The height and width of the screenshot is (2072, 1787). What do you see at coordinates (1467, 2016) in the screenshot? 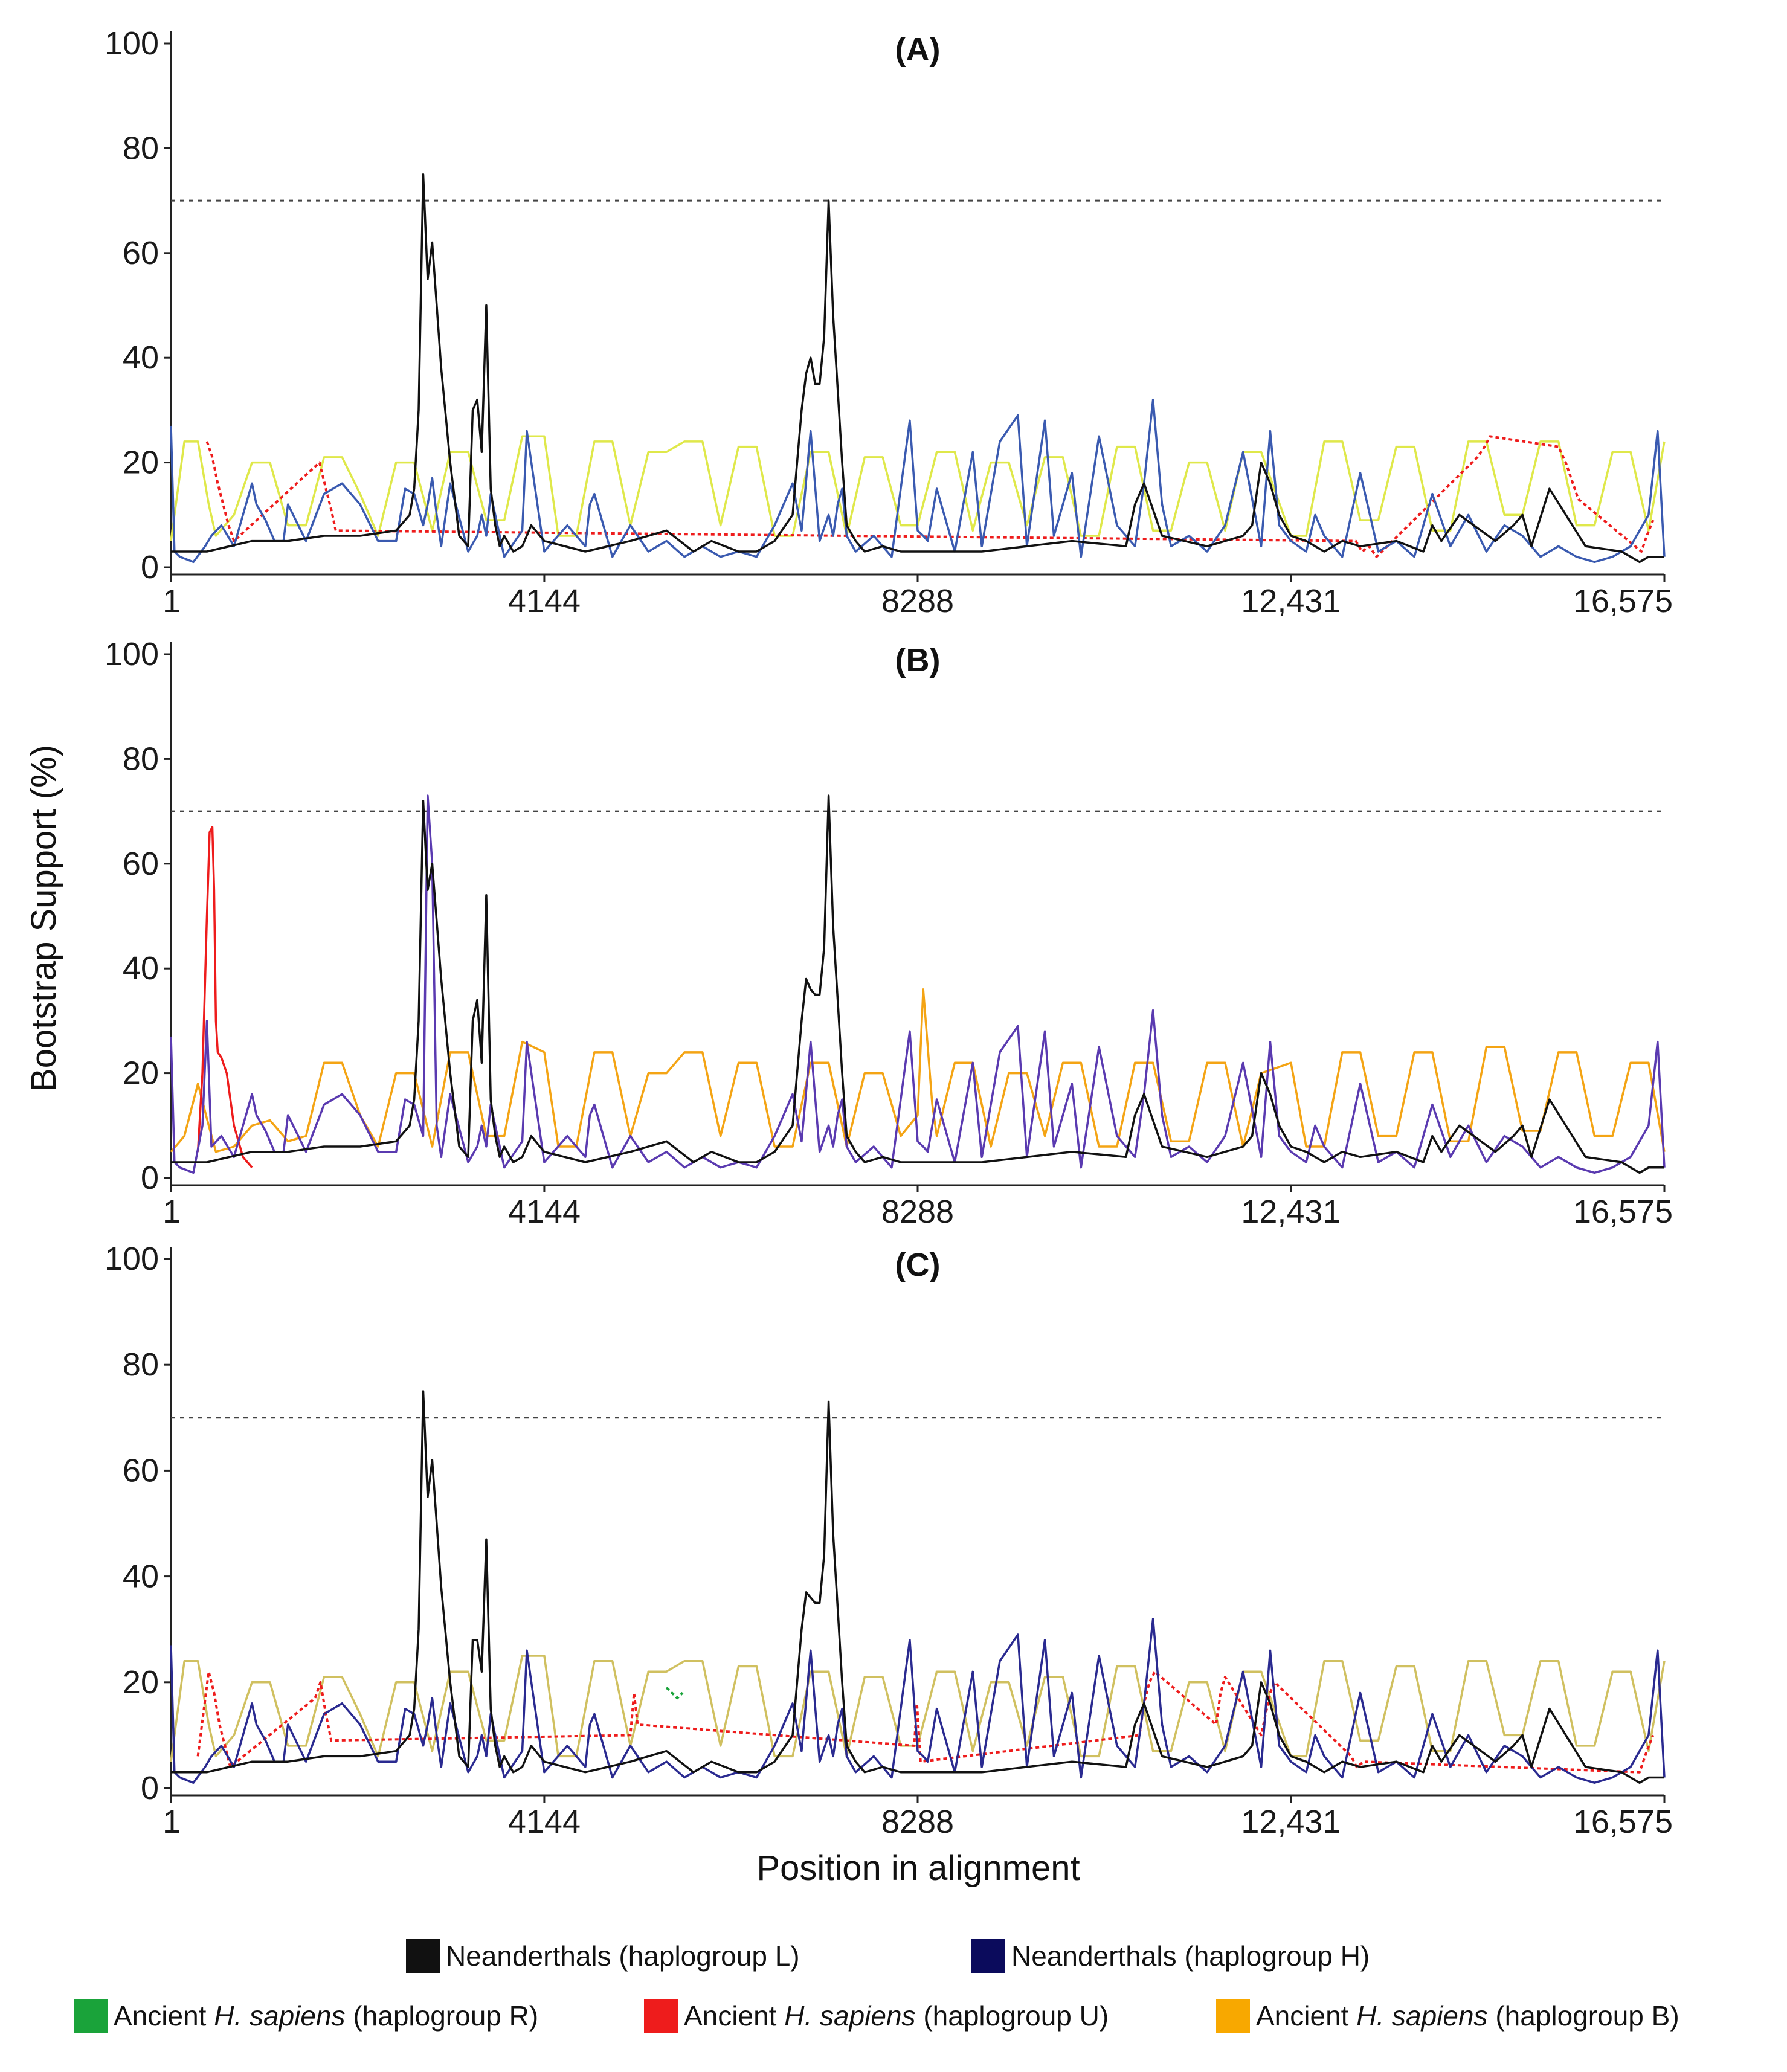
I see `legend-label: Ancient H. sapiens (haplogroup B)` at bounding box center [1467, 2016].